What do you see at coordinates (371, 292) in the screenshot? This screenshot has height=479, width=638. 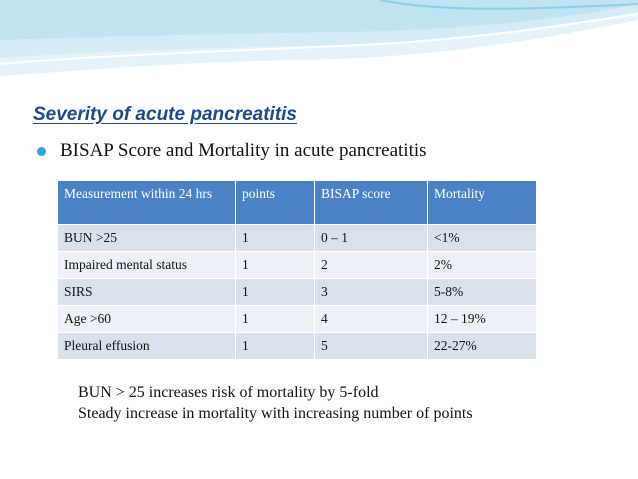 I see `cell-bisap-score: 3` at bounding box center [371, 292].